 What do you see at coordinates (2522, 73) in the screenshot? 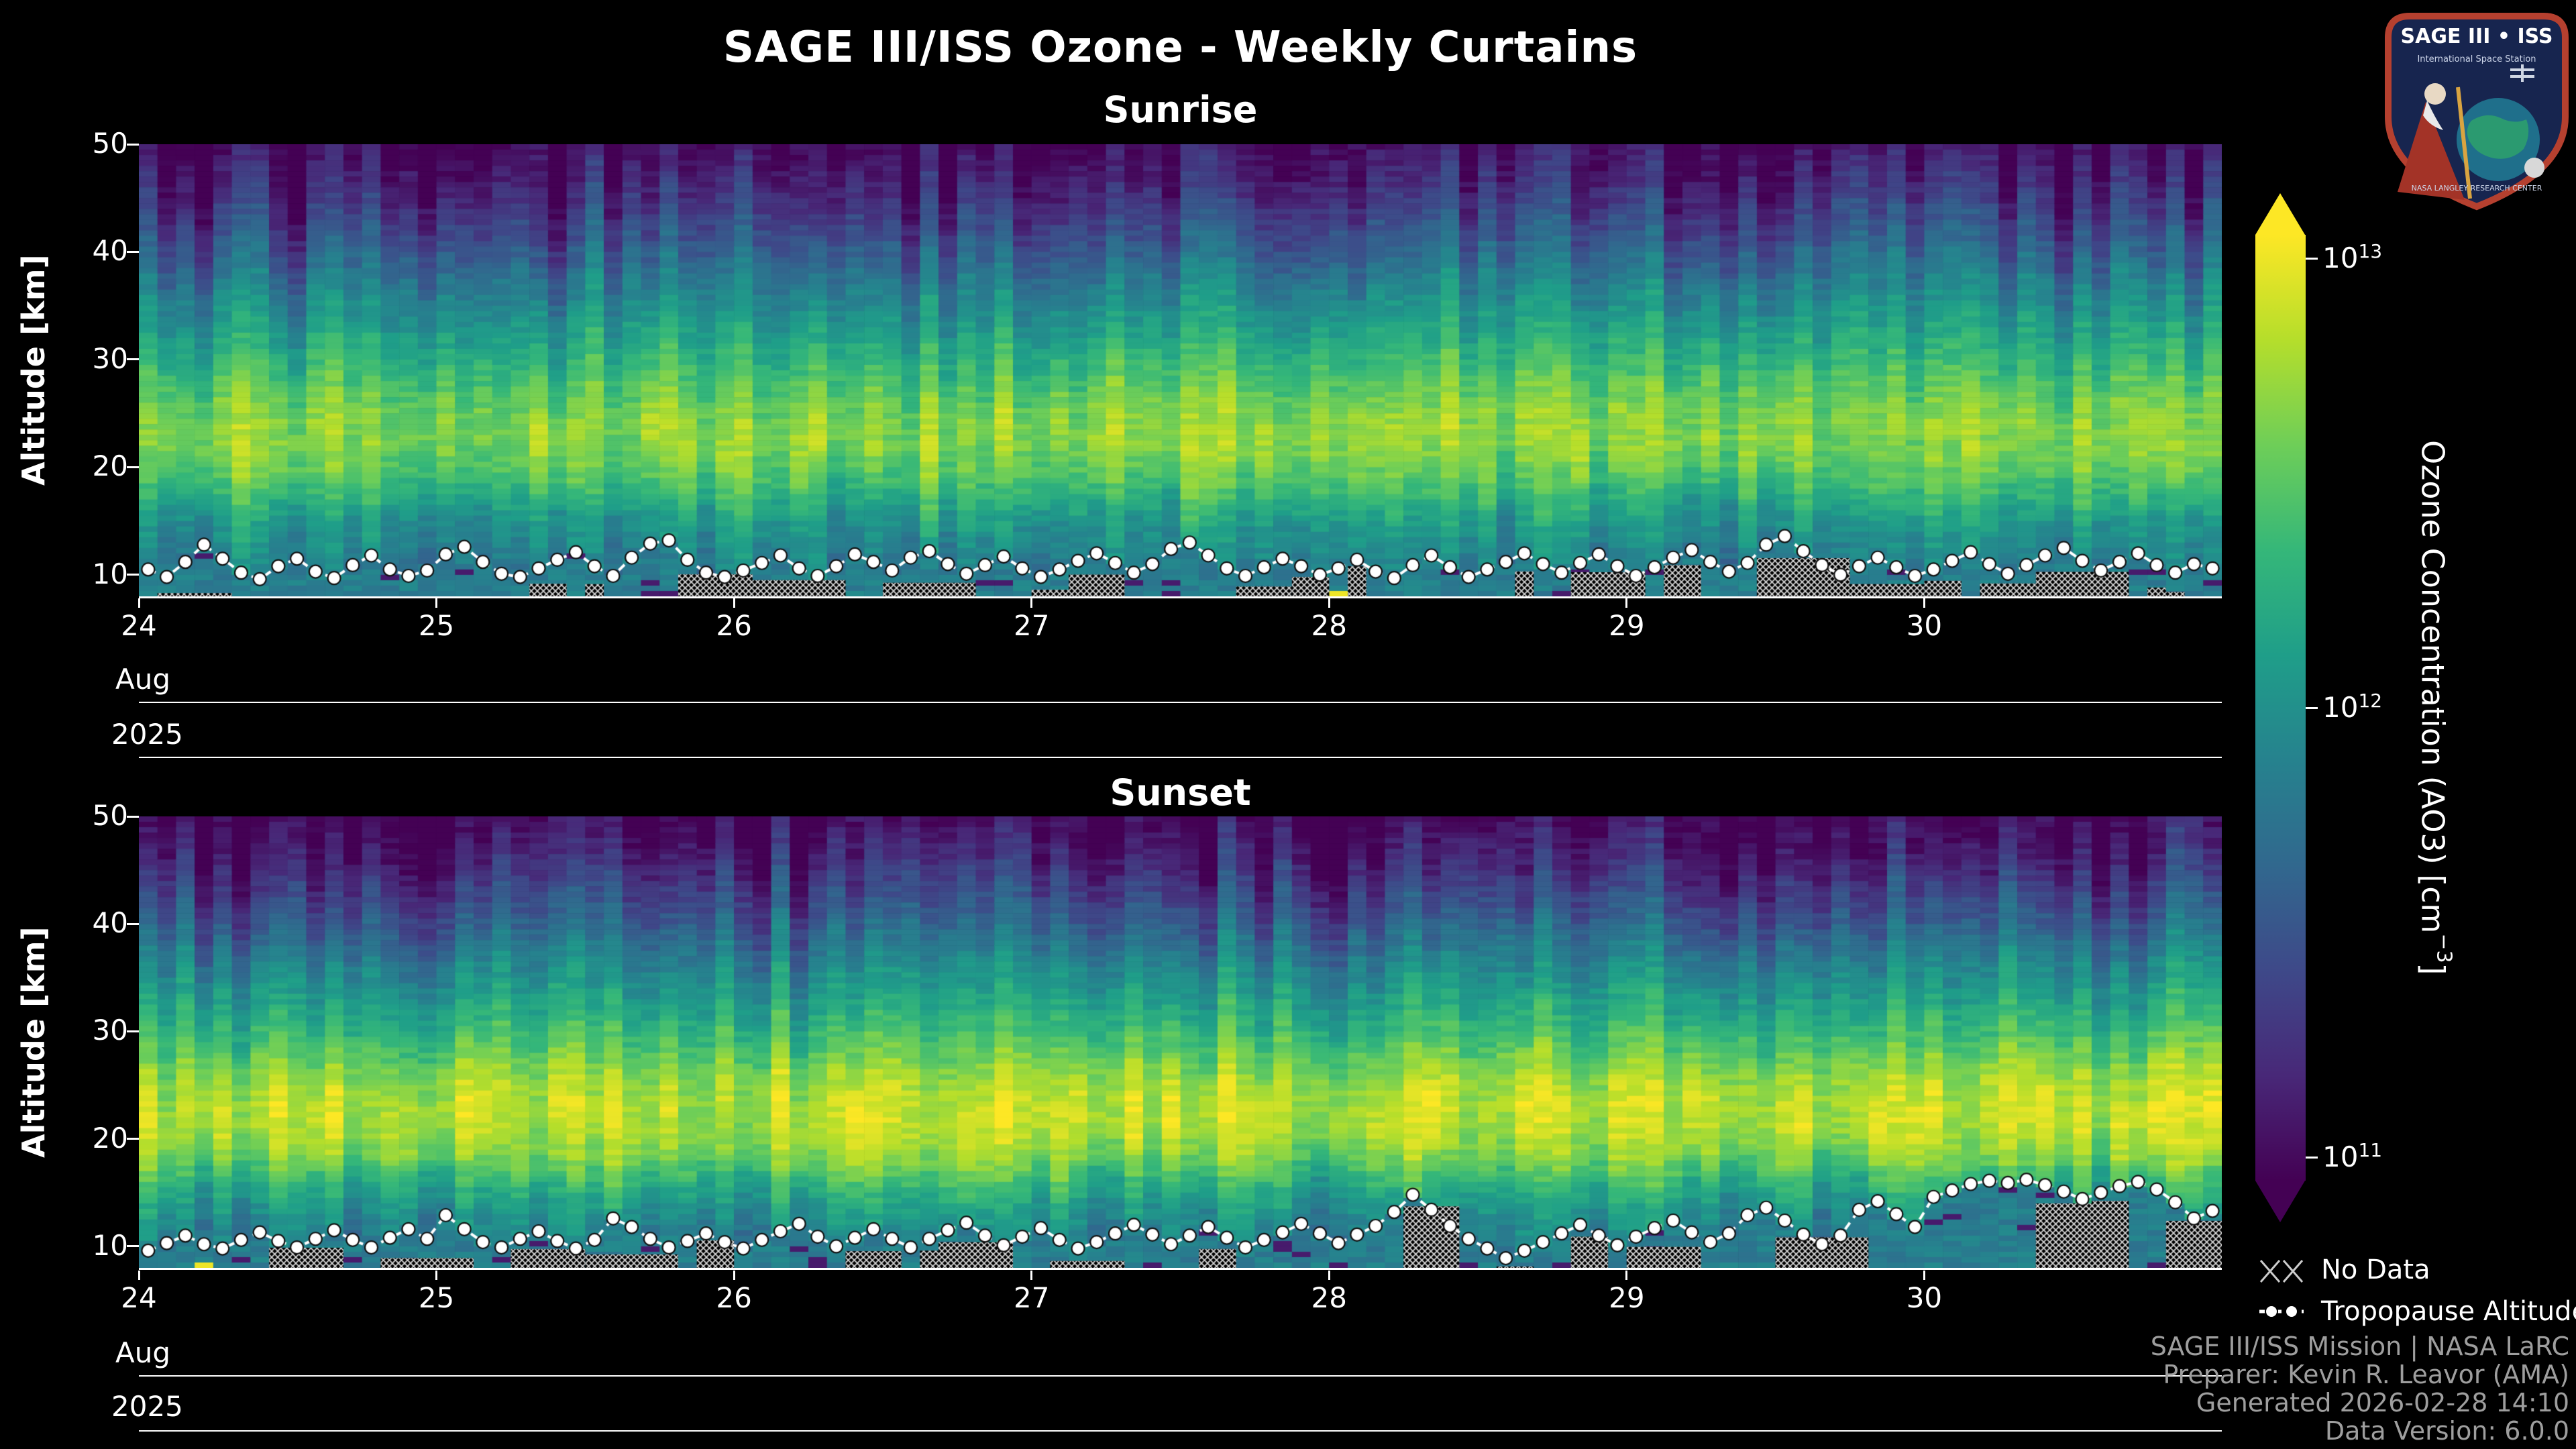
I see `logo-iss` at bounding box center [2522, 73].